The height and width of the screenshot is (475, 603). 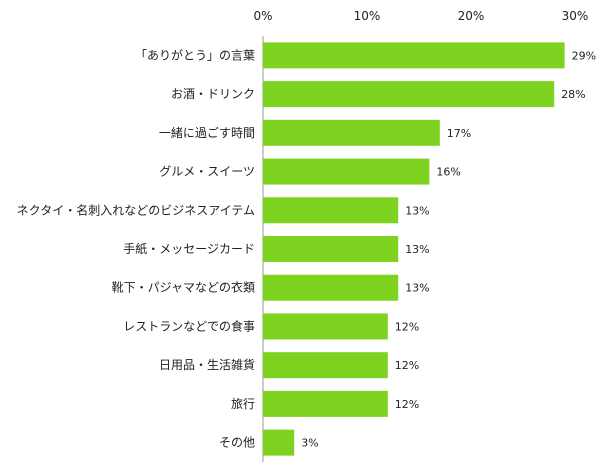 What do you see at coordinates (471, 16) in the screenshot?
I see `x-tick-label: 20%` at bounding box center [471, 16].